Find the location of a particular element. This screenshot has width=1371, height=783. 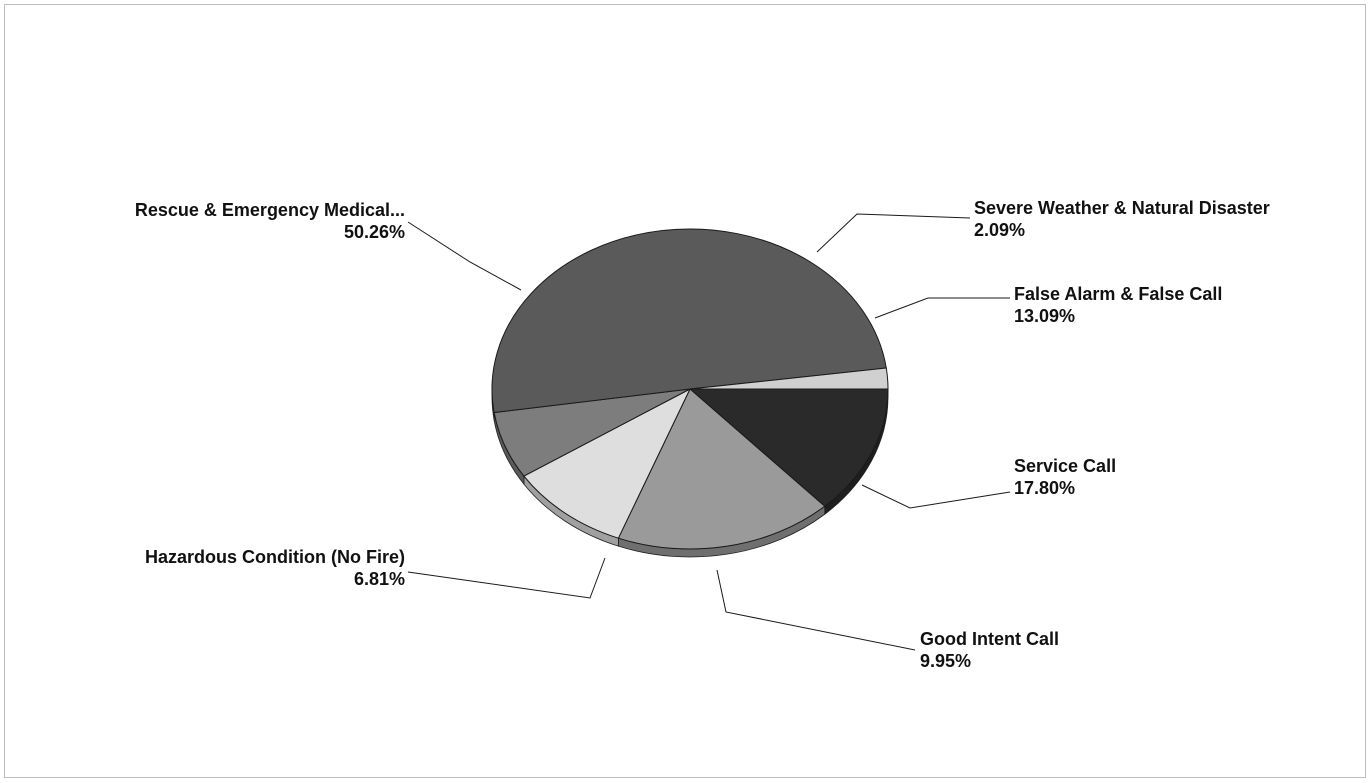

slice-percent-label: 13.09% is located at coordinates (1044, 316).